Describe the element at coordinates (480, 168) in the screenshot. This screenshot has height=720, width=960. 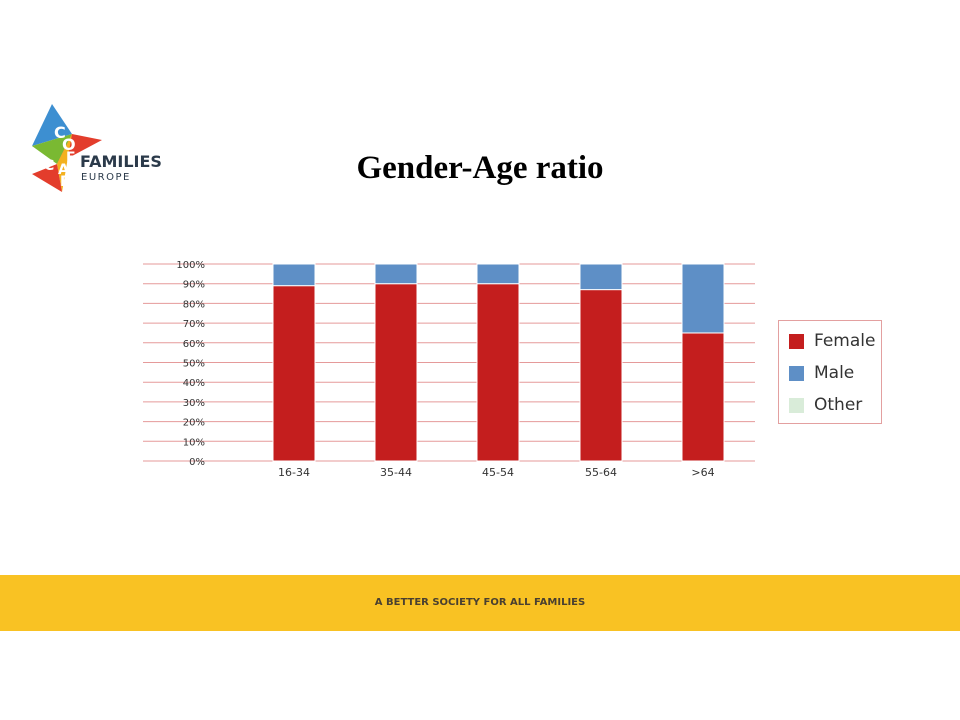
I see `slide-title: Gender-Age ratio` at that location.